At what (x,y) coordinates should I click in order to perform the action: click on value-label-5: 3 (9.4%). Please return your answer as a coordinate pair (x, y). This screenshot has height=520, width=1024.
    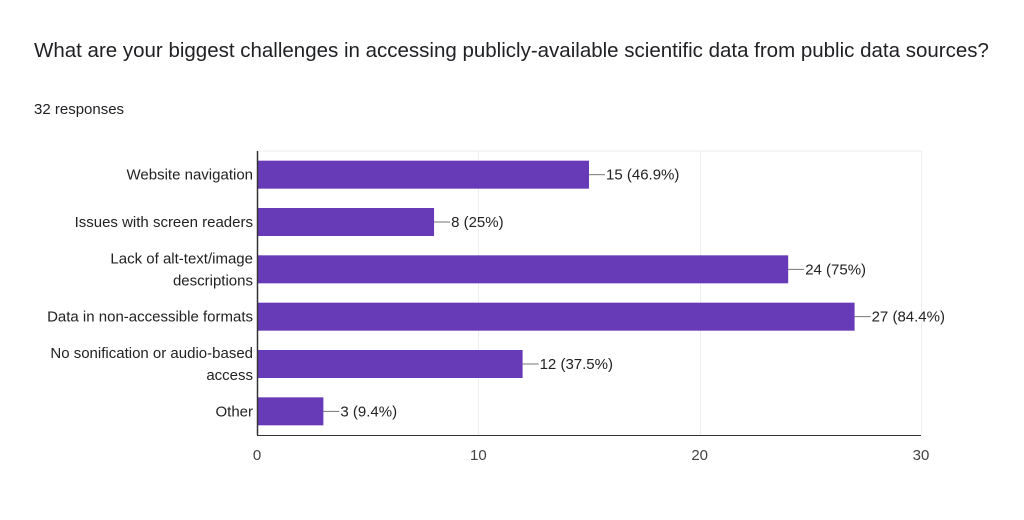
    Looking at the image, I should click on (368, 411).